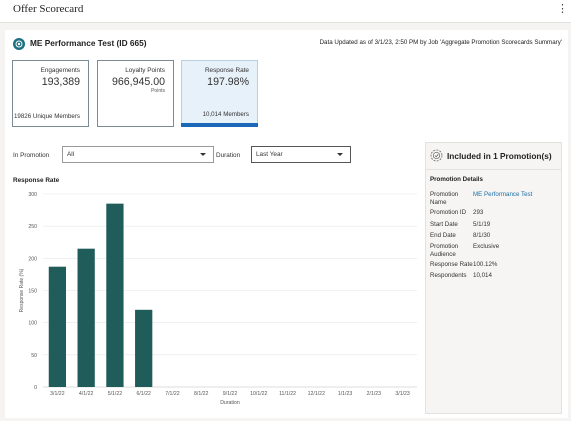 The height and width of the screenshot is (421, 571). What do you see at coordinates (31, 155) in the screenshot?
I see `in-promotion-label: In Promotion` at bounding box center [31, 155].